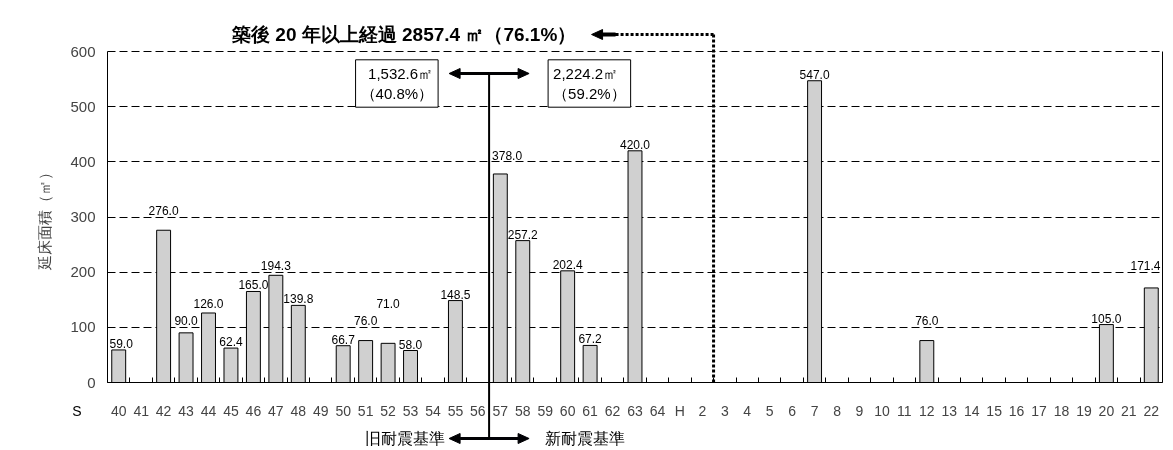 This screenshot has height=450, width=1173. I want to click on data-label: 139.8, so click(298, 299).